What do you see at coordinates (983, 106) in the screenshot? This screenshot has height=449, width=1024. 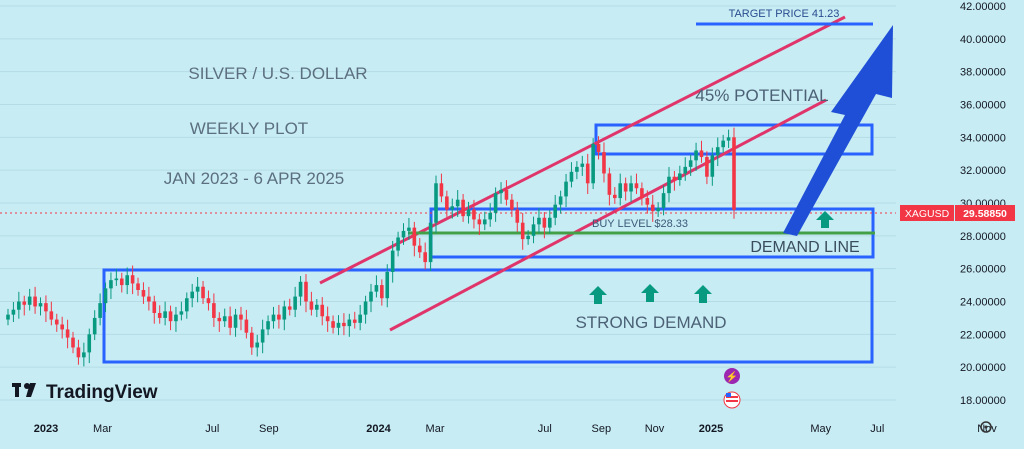 I see `y-tick-label: 36.00000` at bounding box center [983, 106].